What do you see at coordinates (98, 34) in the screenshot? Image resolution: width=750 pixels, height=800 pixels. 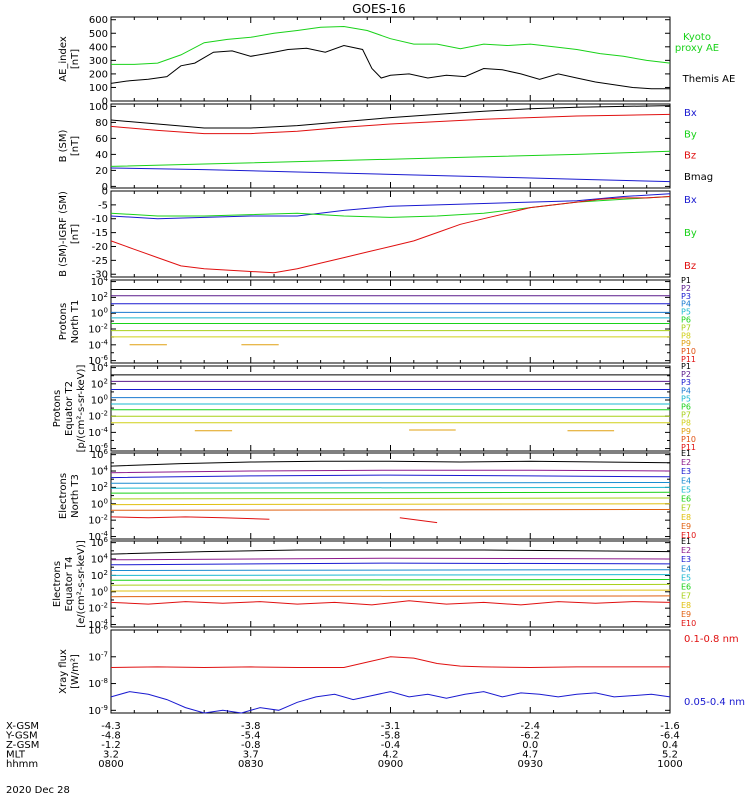 I see `y-tick-label: 500` at bounding box center [98, 34].